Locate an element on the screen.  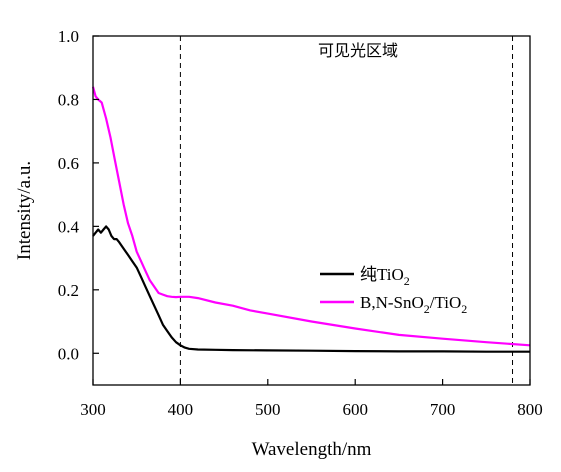
y-tick-label: 0.8 is located at coordinates (68, 99).